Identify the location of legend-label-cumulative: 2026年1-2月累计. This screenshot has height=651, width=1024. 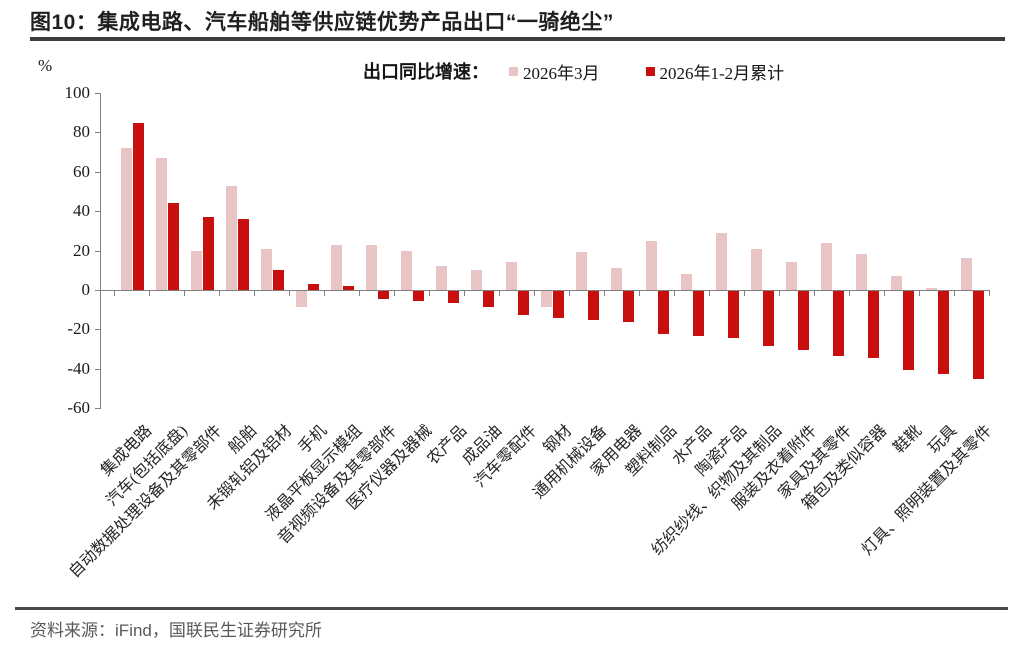
(722, 73).